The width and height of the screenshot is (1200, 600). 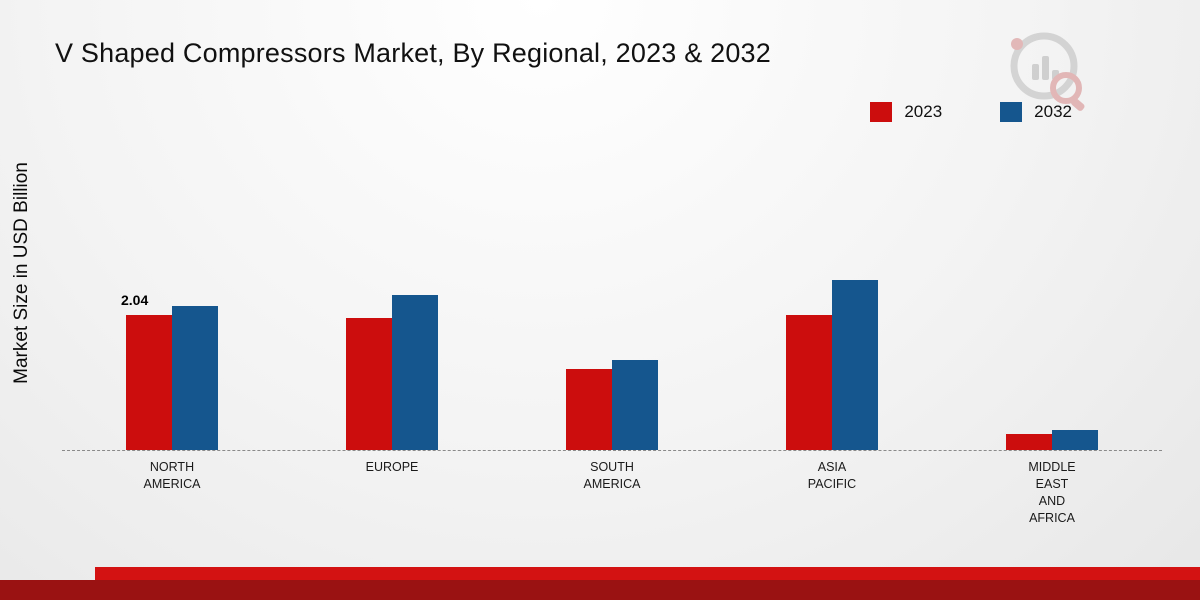 I want to click on data-label: 2.04, so click(x=135, y=300).